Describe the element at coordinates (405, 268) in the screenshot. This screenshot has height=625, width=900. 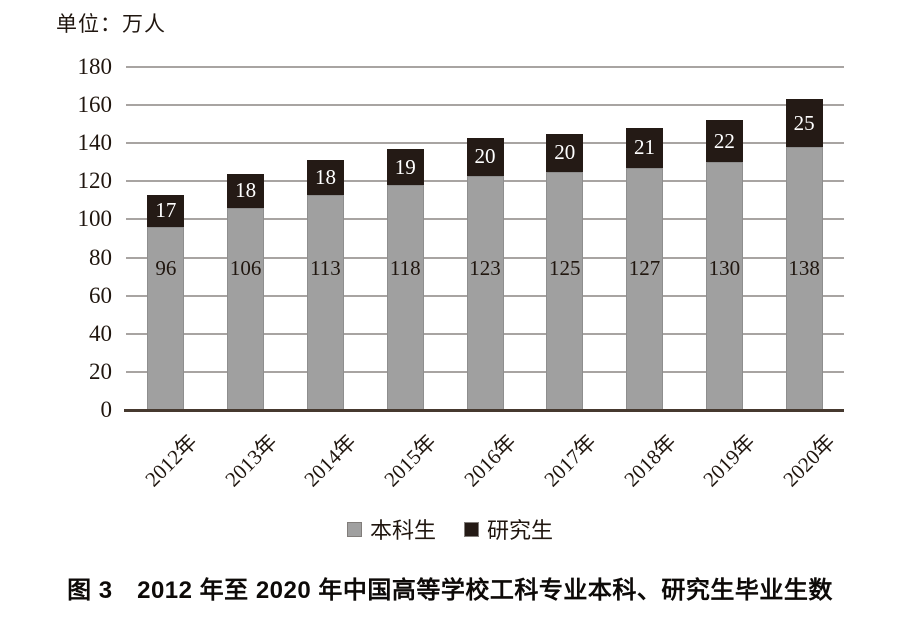
I see `bar-value-本科生-2015年: 118` at that location.